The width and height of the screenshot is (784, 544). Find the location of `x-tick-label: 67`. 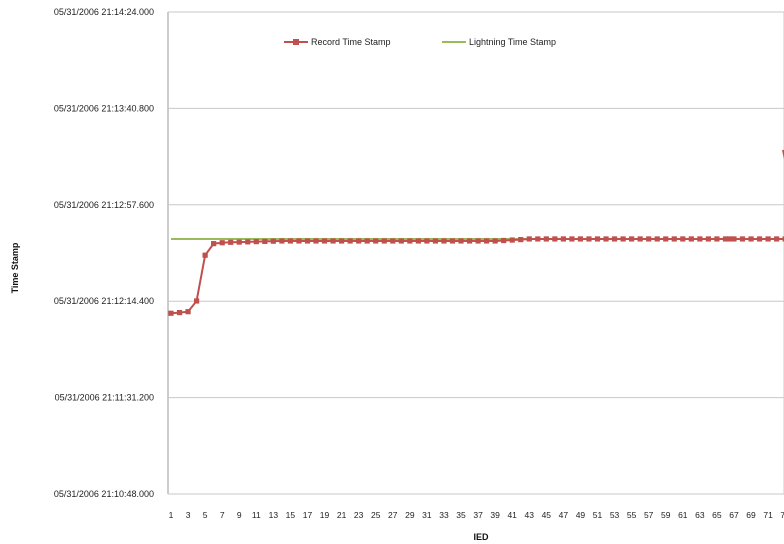

x-tick-label: 67 is located at coordinates (734, 515).